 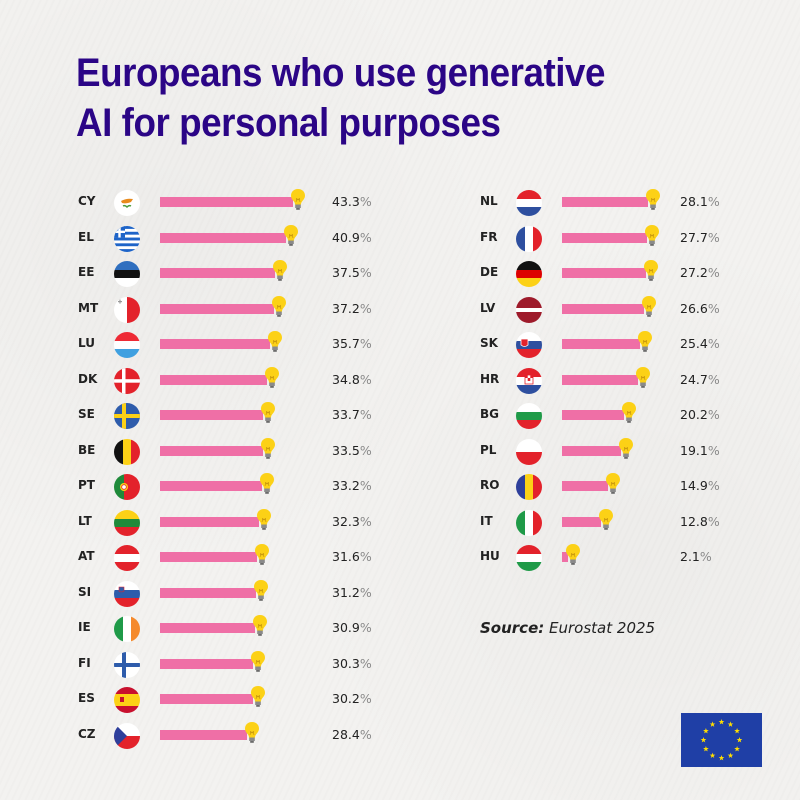 I want to click on country-code-label: CZ, so click(x=87, y=733).